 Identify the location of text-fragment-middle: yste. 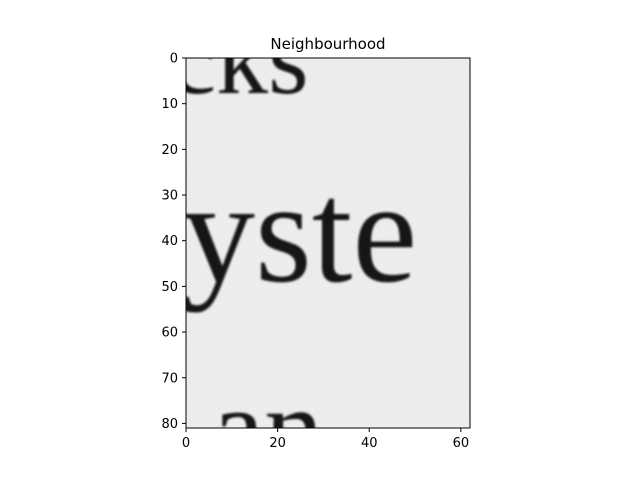
(299, 232).